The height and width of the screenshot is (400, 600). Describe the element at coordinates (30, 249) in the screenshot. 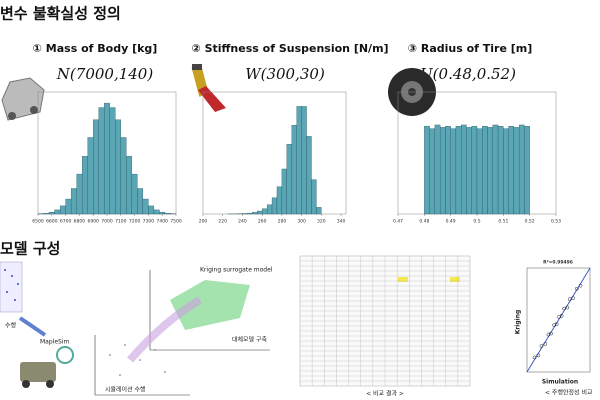

I see `section-title: 모델 구성` at that location.